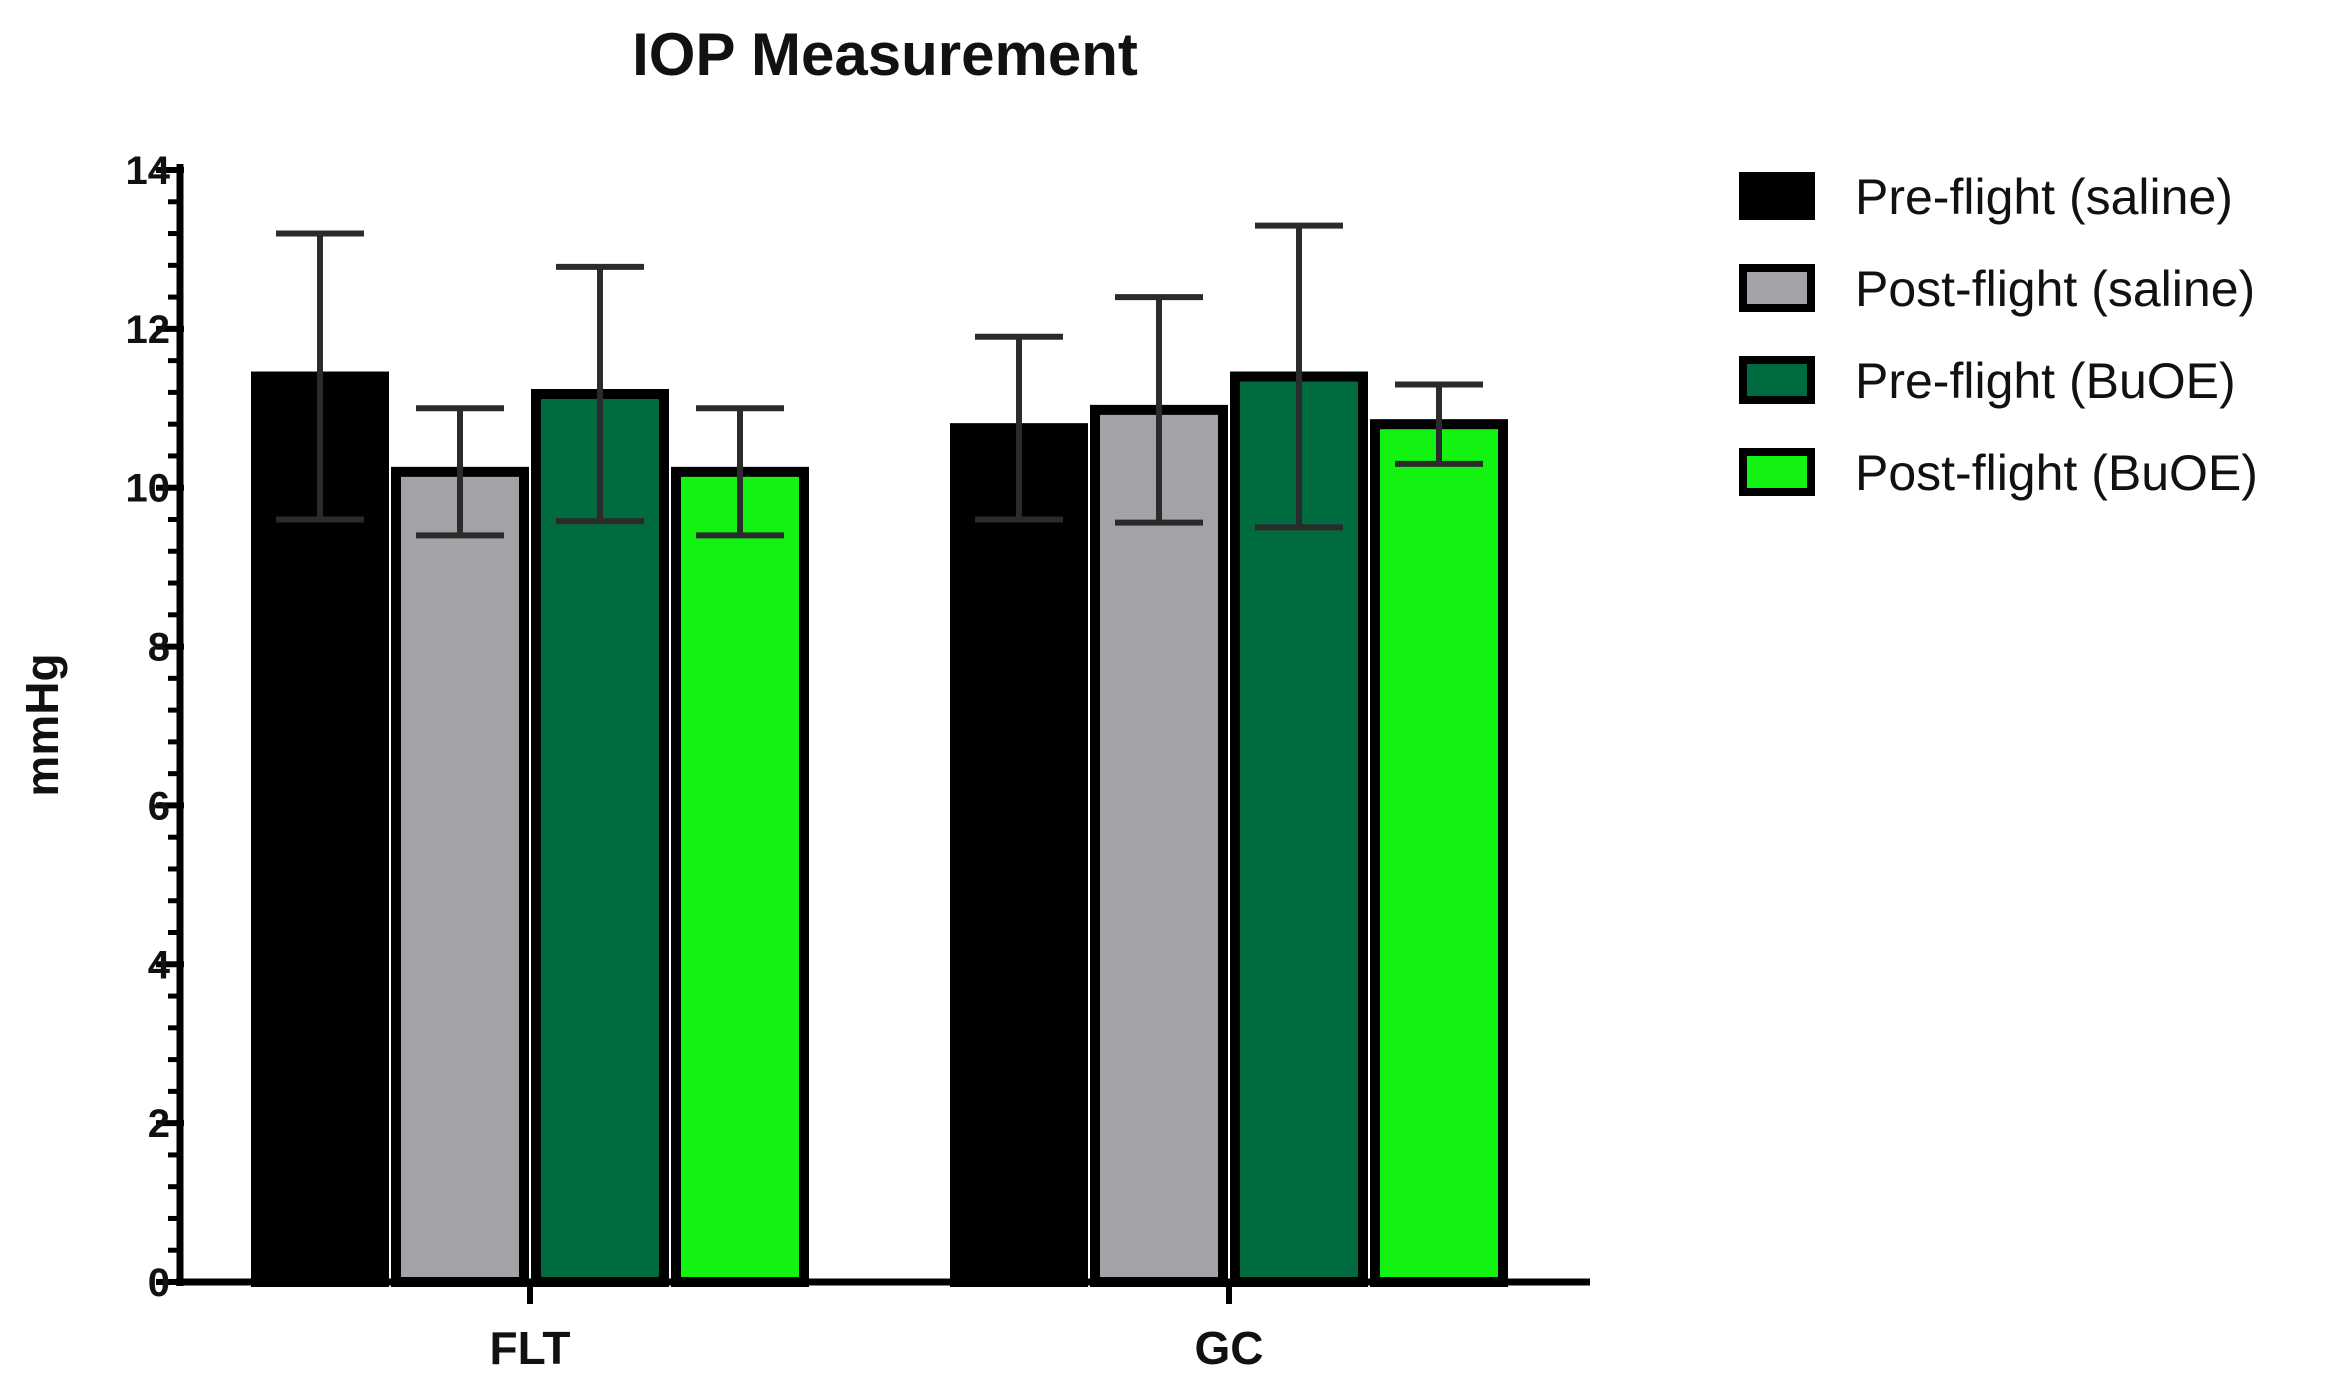 This screenshot has height=1389, width=2335. Describe the element at coordinates (885, 54) in the screenshot. I see `chart-title: IOP Measurement` at that location.